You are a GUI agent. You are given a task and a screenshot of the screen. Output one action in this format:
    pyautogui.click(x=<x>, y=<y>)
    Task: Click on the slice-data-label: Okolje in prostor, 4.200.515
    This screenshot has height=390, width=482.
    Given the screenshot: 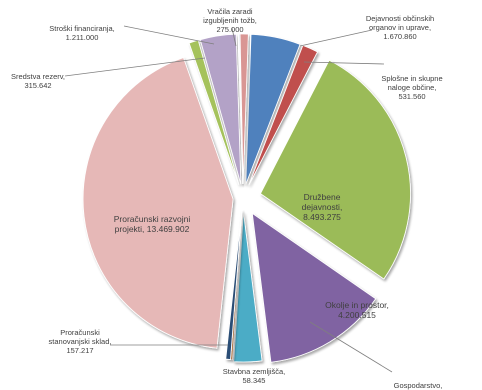 What is the action you would take?
    pyautogui.click(x=357, y=310)
    